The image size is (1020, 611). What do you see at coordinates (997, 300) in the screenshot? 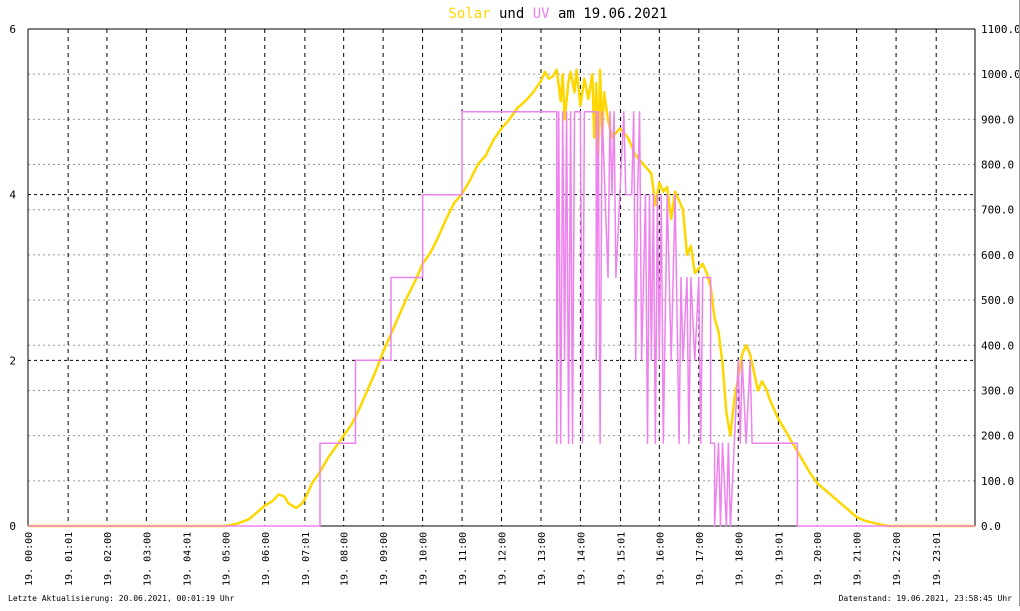
I see `y-right-tick-label: 500.0` at bounding box center [997, 300].